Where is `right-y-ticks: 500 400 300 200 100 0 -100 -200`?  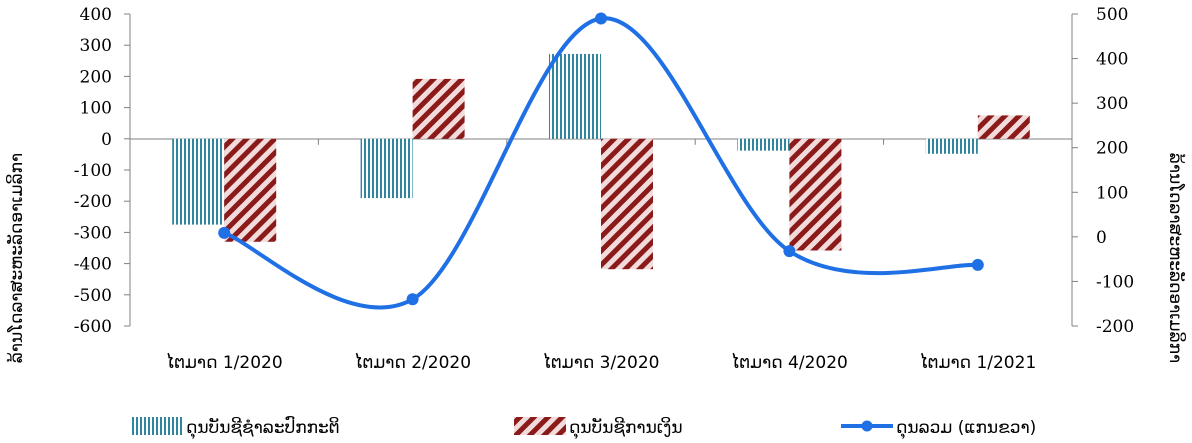
right-y-ticks: 500 400 300 200 100 0 -100 -200 is located at coordinates (1103, 171).